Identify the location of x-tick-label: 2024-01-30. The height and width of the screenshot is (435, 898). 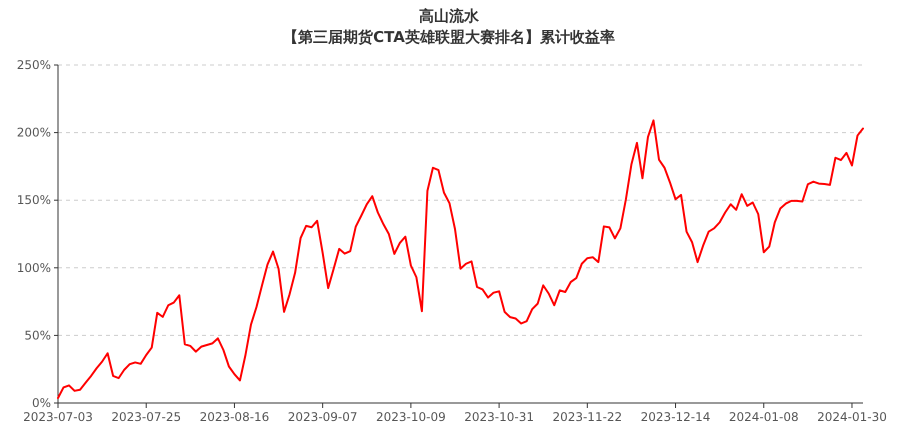
(852, 417).